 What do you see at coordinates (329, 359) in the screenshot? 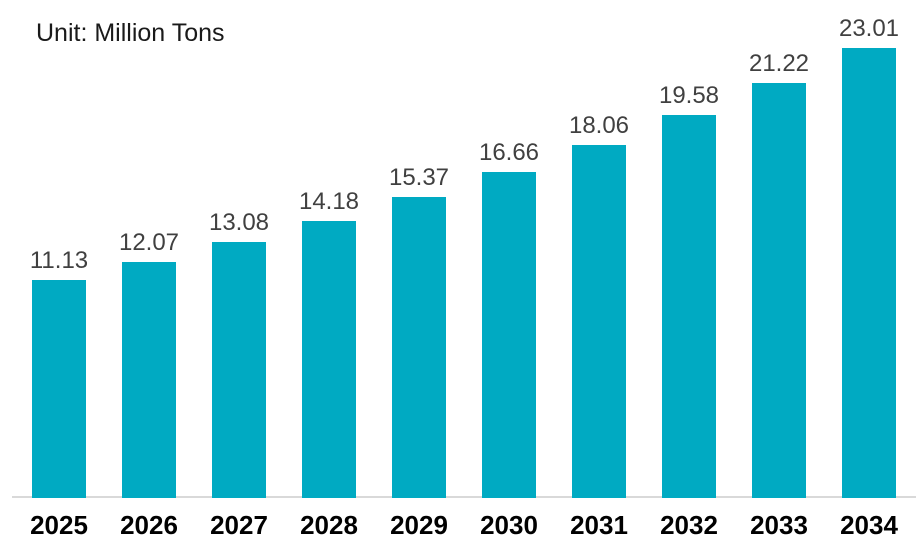
I see `bar-2028` at bounding box center [329, 359].